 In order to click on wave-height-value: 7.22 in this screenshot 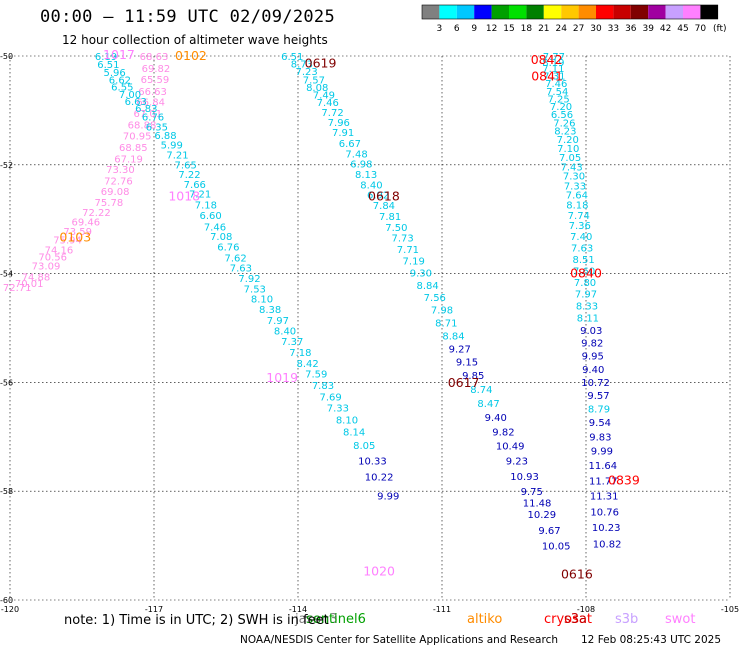, I will do `click(189, 175)`.